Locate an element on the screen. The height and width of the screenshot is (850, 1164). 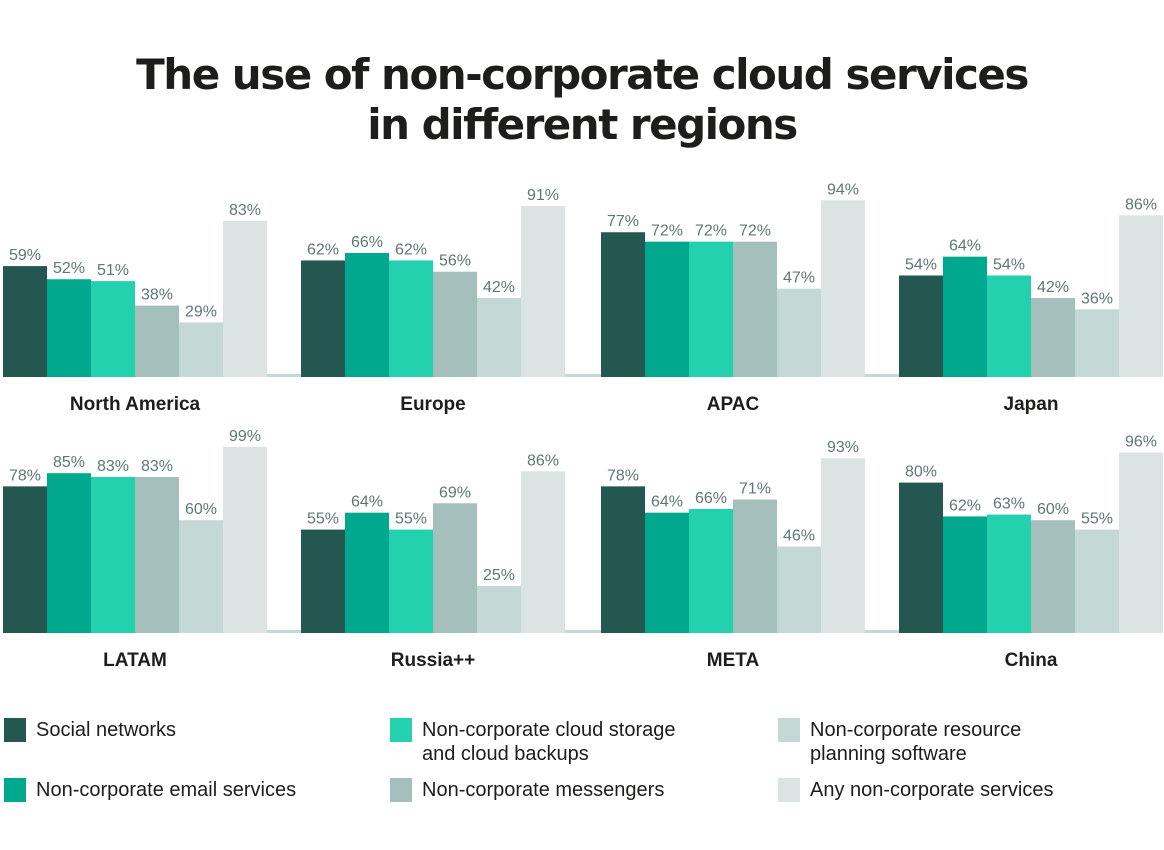
value-label-china-6: 96% is located at coordinates (1141, 442).